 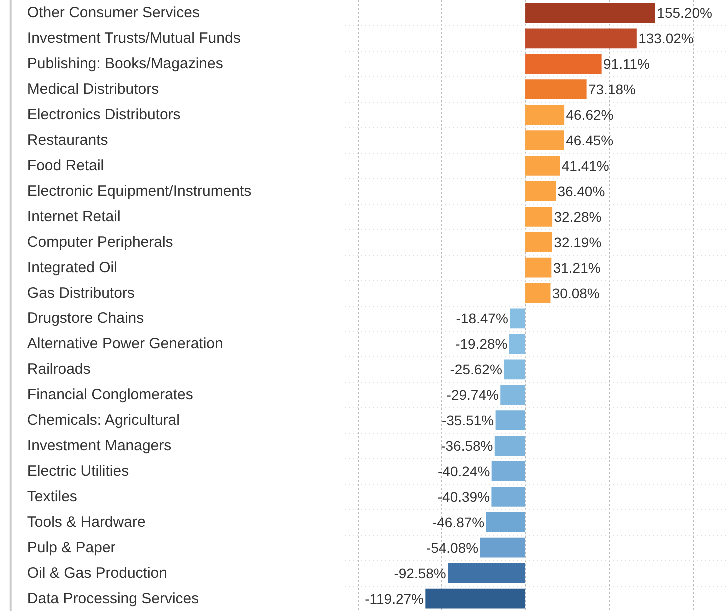 I want to click on y-tick-label: Railroads, so click(x=59, y=369).